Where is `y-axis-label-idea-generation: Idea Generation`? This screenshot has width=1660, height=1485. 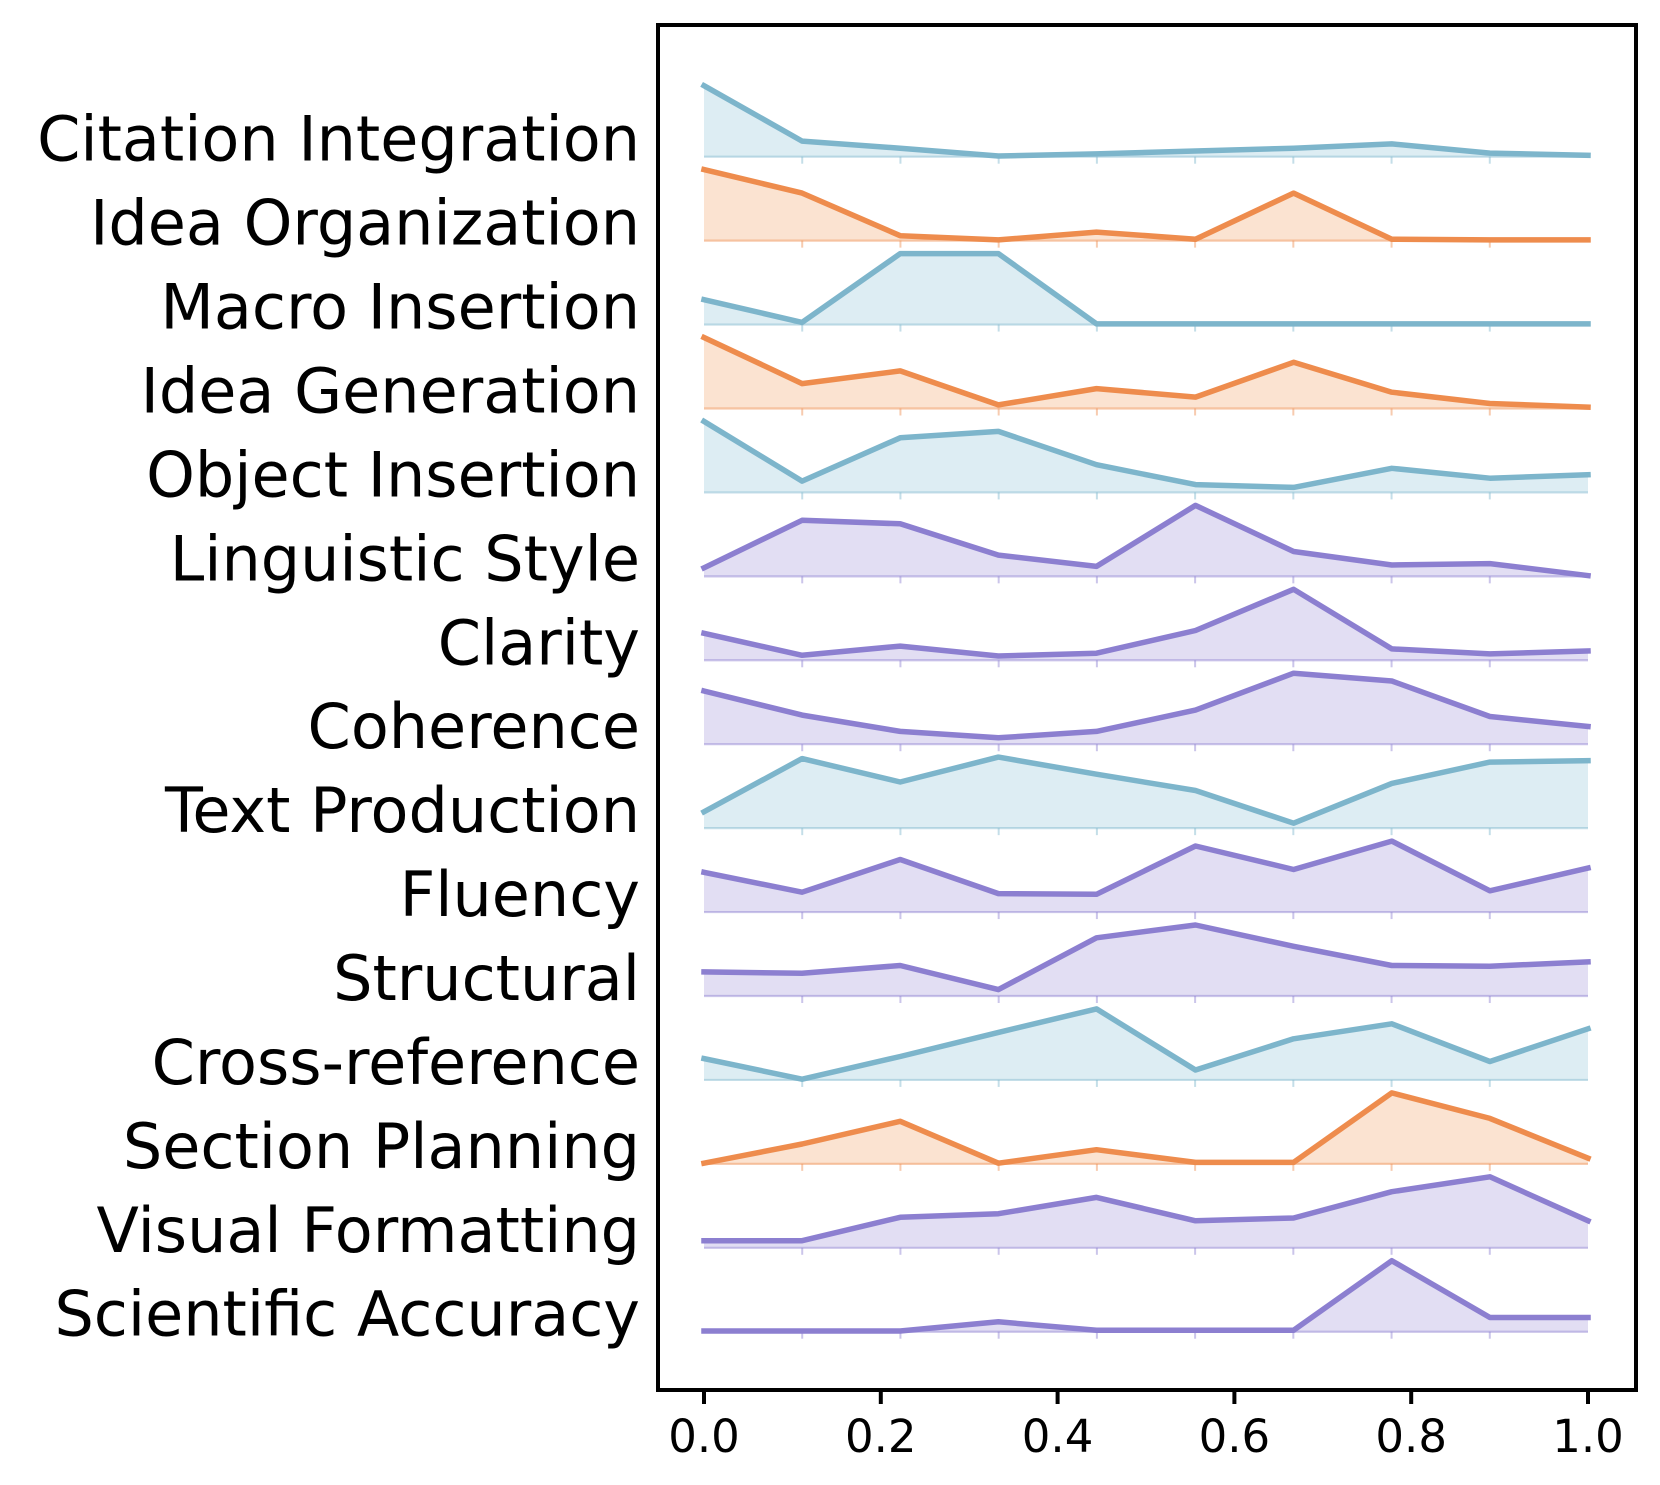 y-axis-label-idea-generation: Idea Generation is located at coordinates (390, 391).